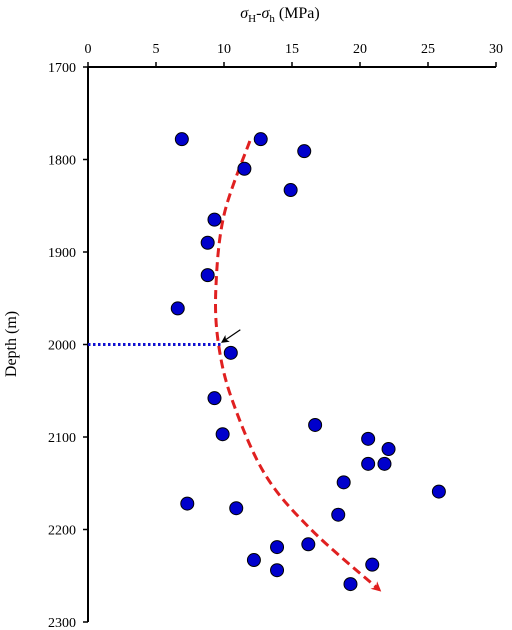  Describe the element at coordinates (428, 49) in the screenshot. I see `x-tick-label: 25` at that location.